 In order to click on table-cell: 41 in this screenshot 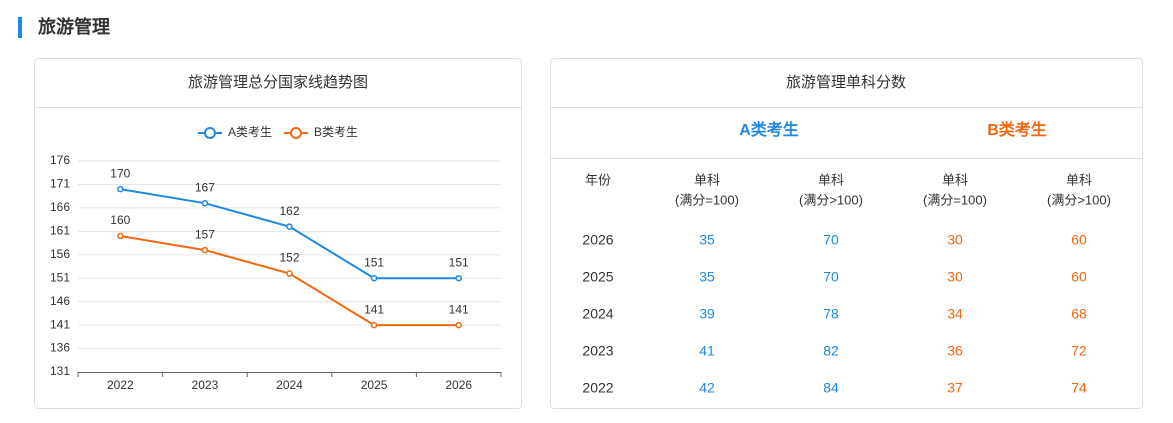, I will do `click(707, 351)`.